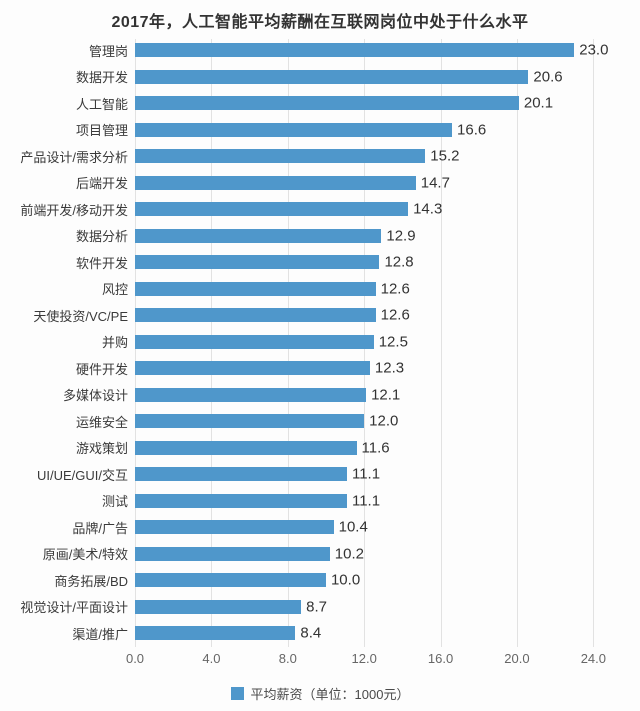 The image size is (640, 711). I want to click on bar-row: 前端开发/移动开发 14.3, so click(320, 209).